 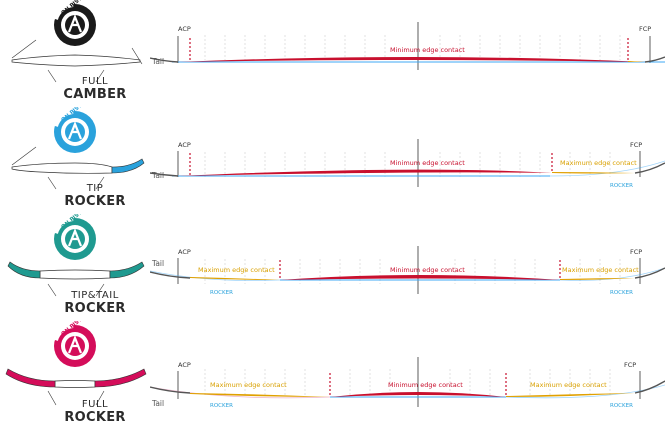 I want to click on full-camber-profile-graph: Tail ACP FCP Minimum edge contact, so click(x=407, y=46).